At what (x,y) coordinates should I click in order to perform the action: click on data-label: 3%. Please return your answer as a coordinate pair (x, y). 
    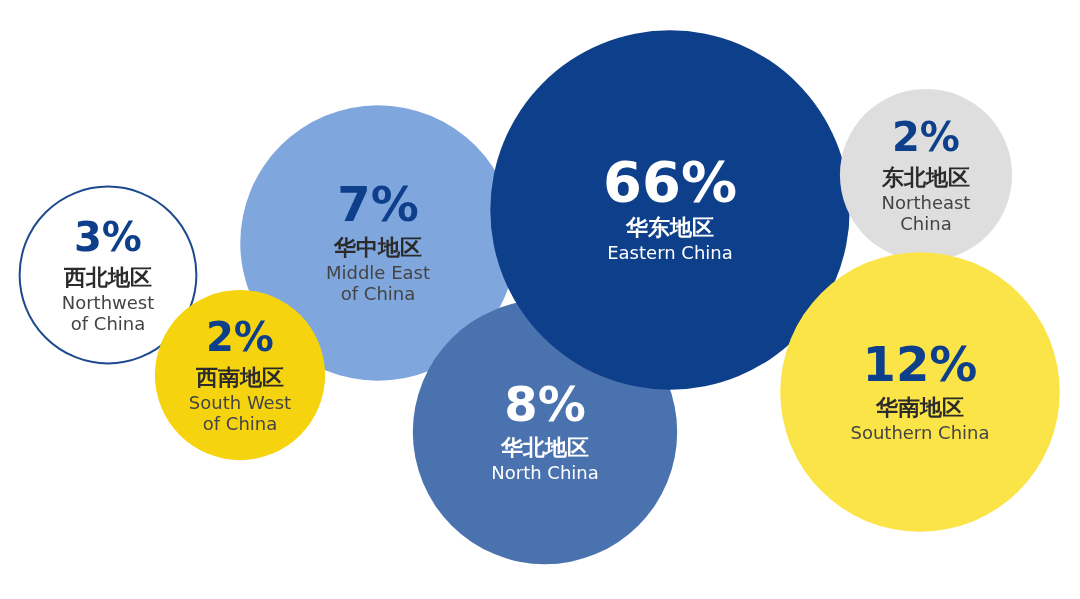
    Looking at the image, I should click on (108, 237).